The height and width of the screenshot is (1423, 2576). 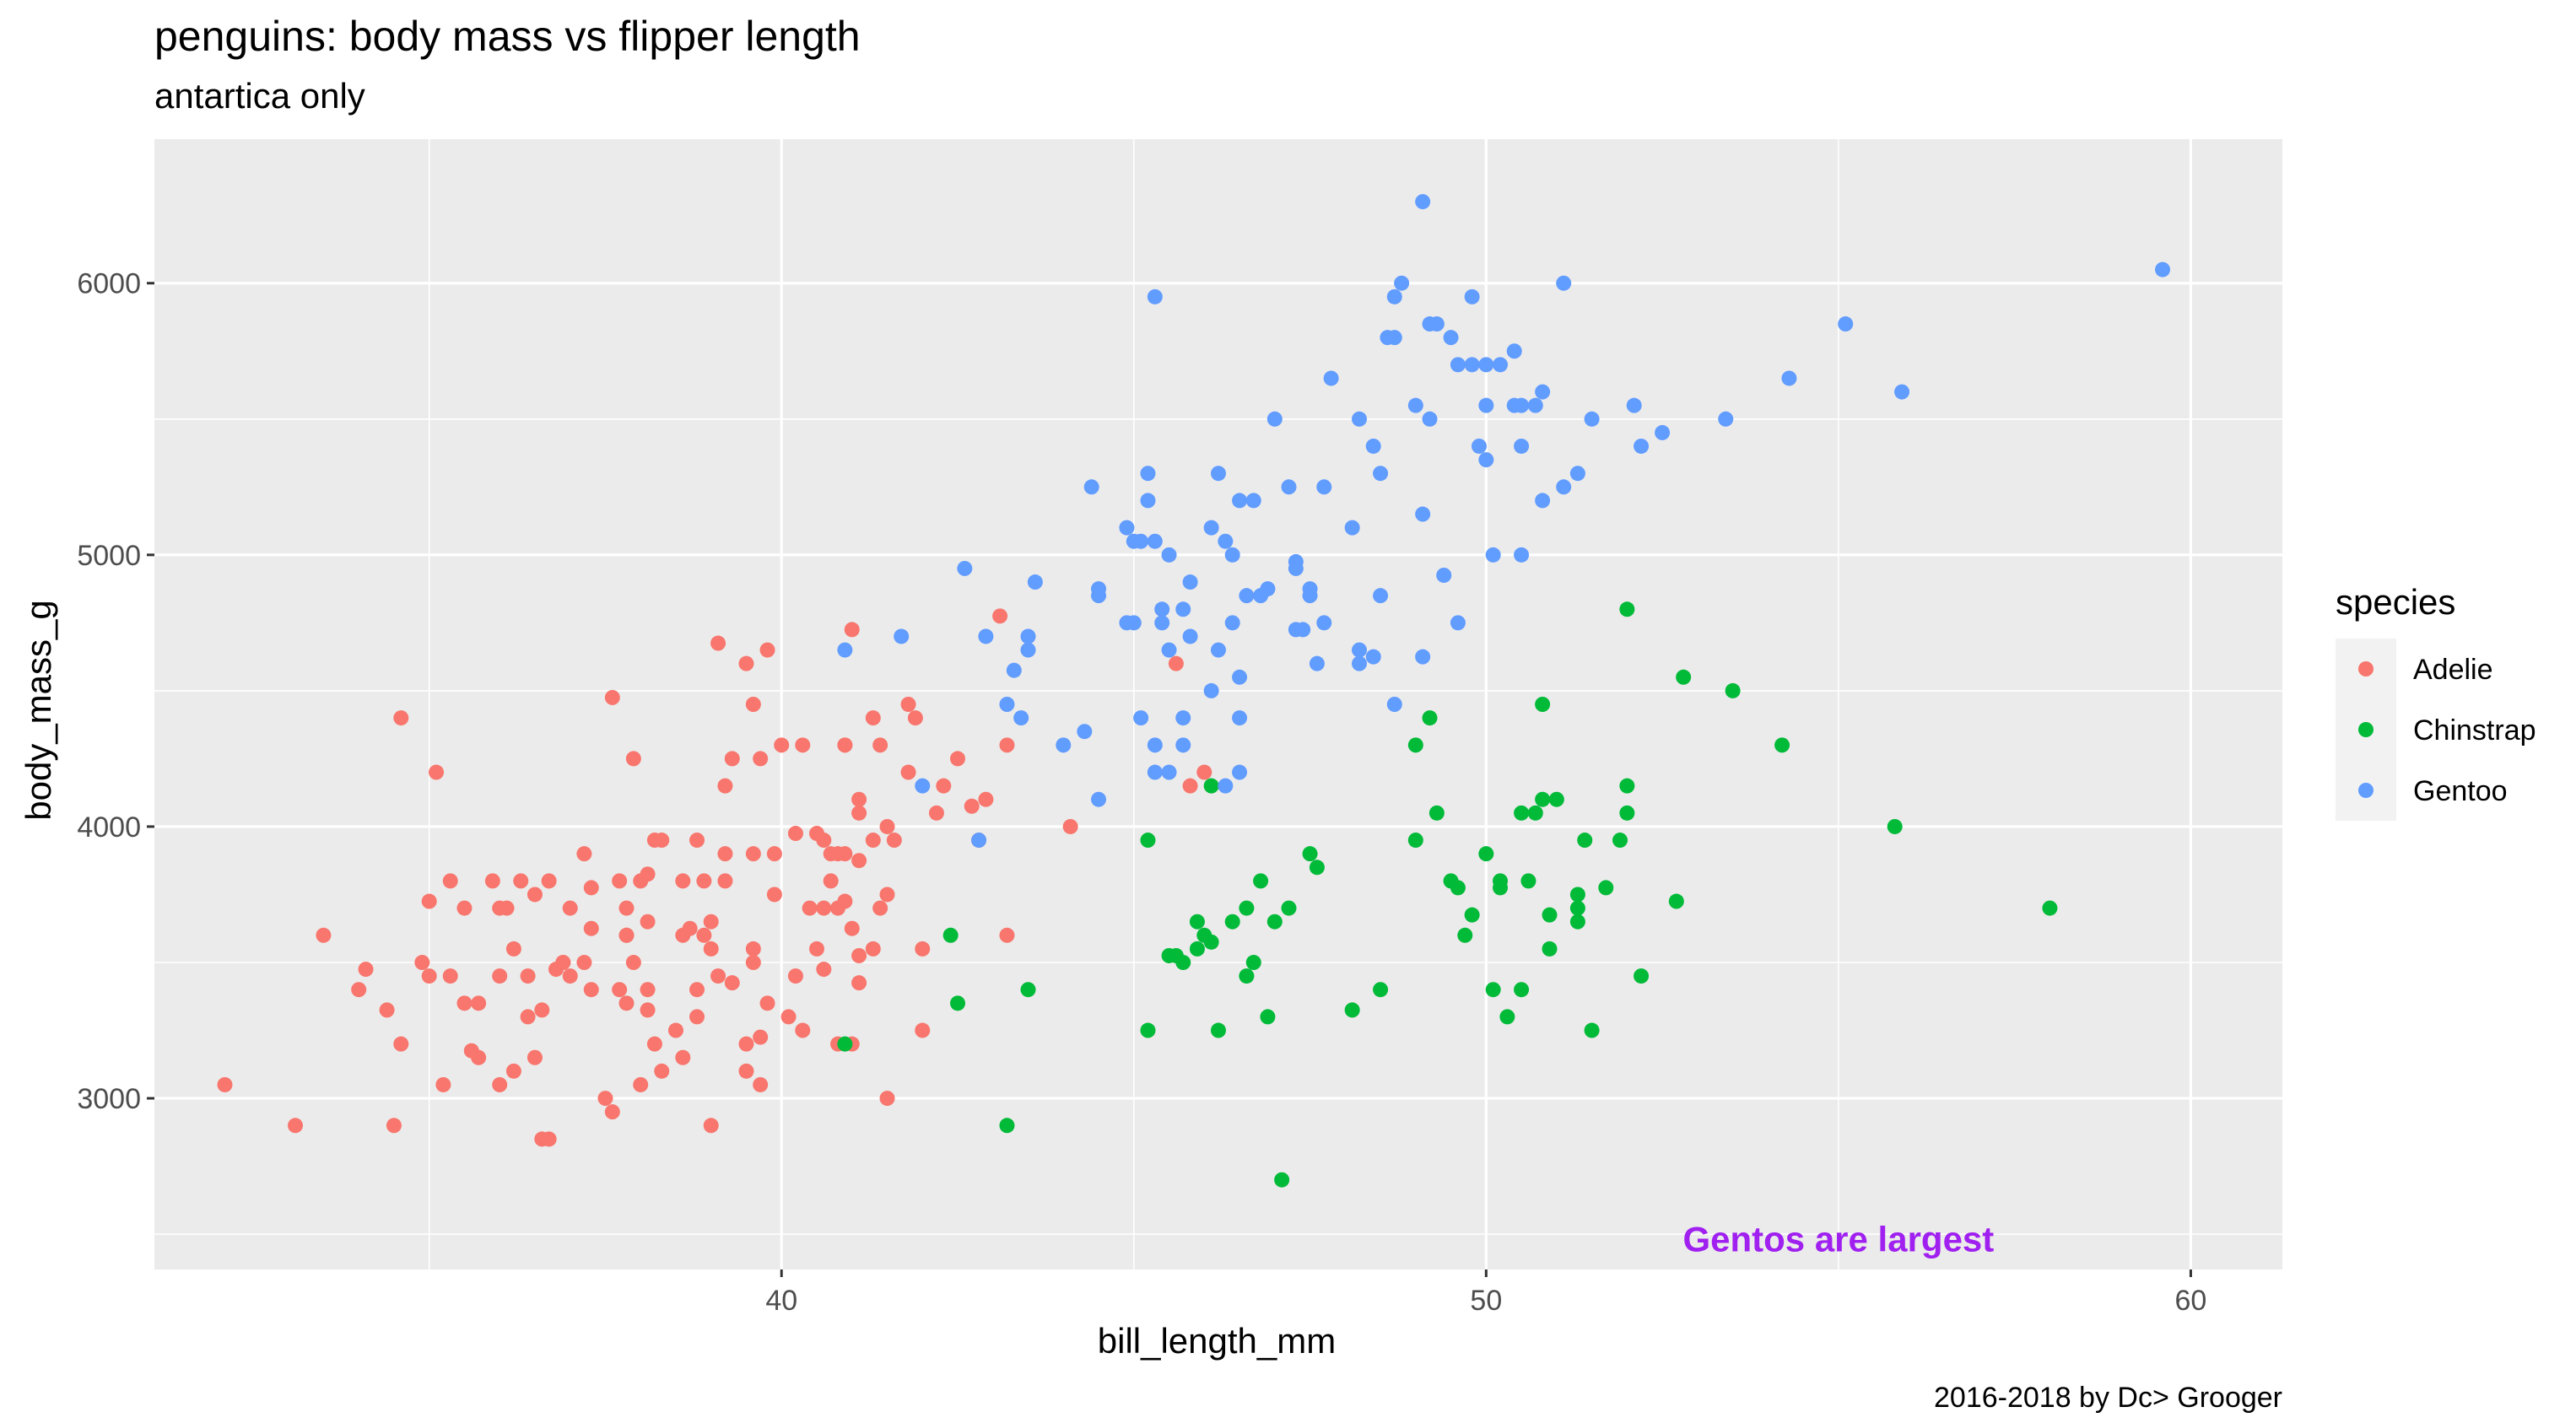 I want to click on y-tick-label: 3000, so click(x=109, y=1099).